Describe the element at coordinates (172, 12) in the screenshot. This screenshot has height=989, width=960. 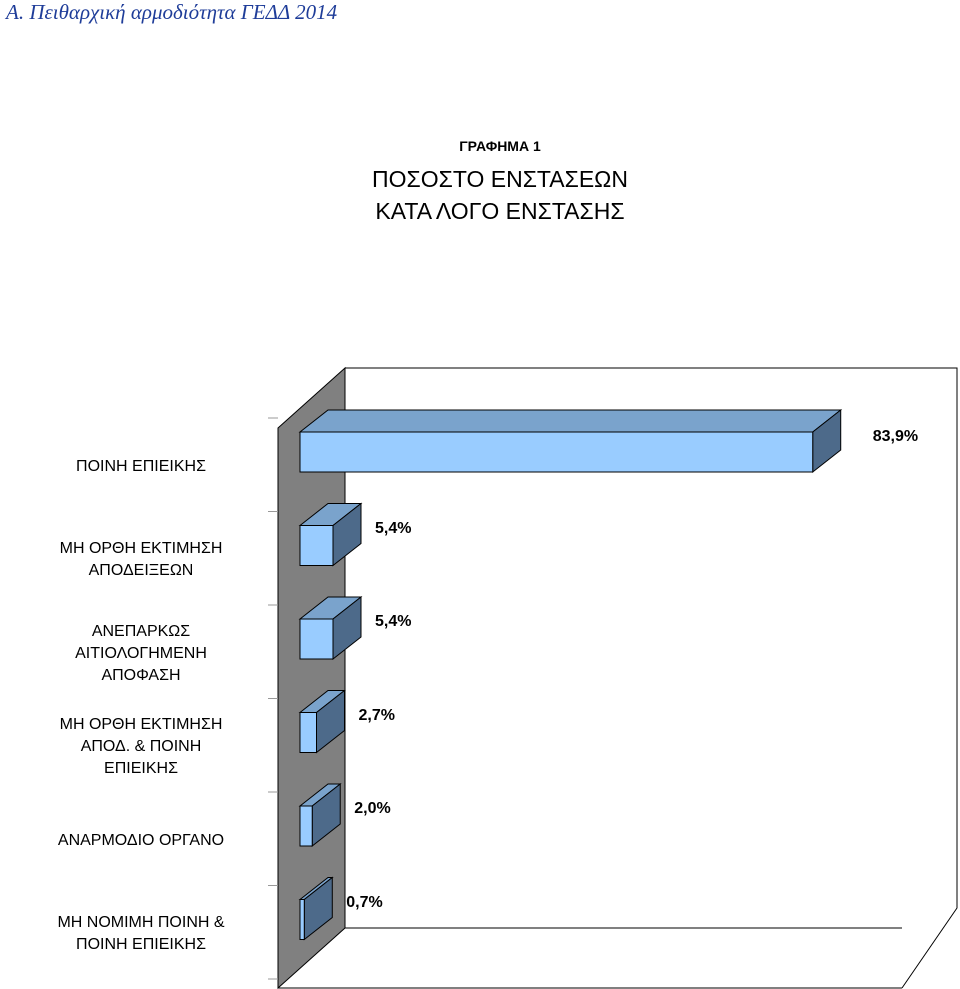
I see `document-heading: Α. Πειθαρχική αρμοδιότητα ΓΕΔΔ 2014` at that location.